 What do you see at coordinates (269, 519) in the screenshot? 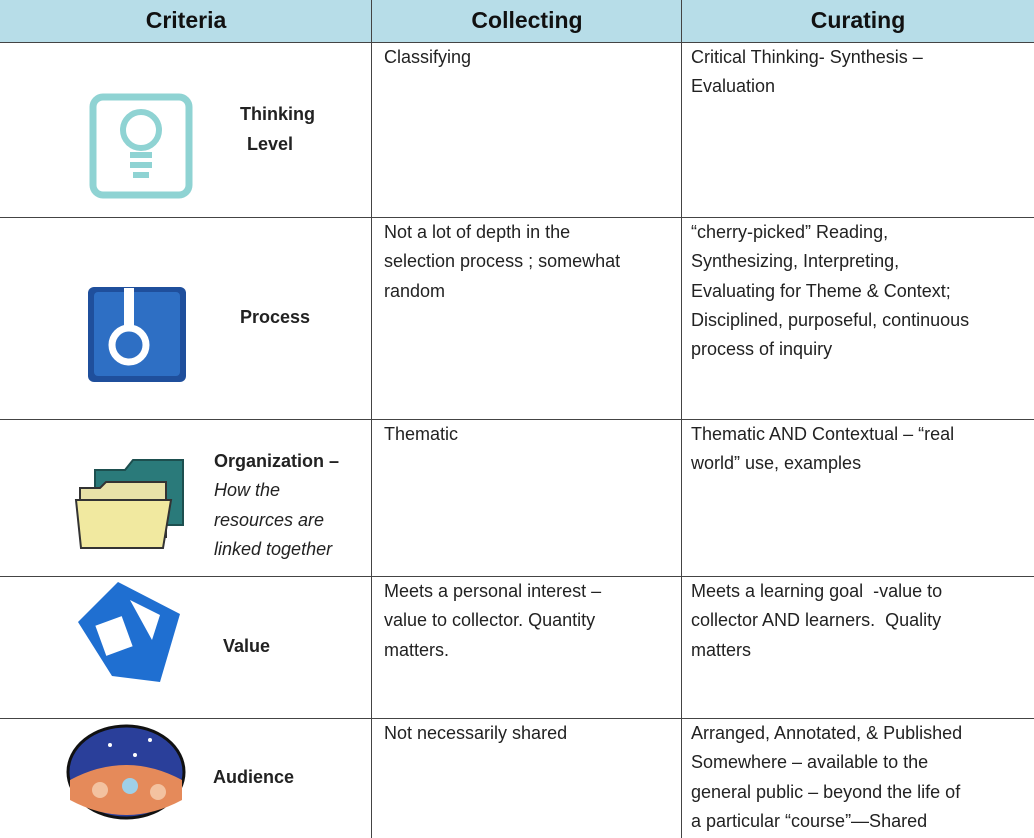
I see `criteria-note: resources are` at bounding box center [269, 519].